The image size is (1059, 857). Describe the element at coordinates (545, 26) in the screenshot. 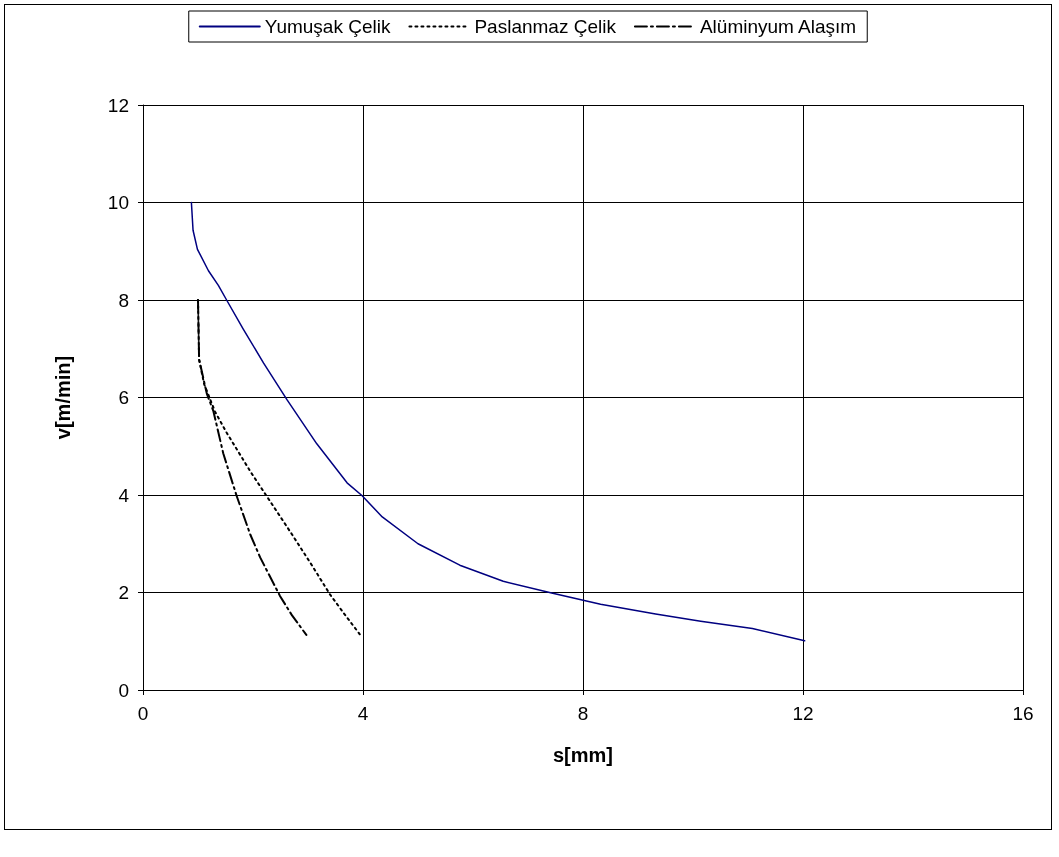

I see `legend-label: Paslanmaz Çelik` at that location.